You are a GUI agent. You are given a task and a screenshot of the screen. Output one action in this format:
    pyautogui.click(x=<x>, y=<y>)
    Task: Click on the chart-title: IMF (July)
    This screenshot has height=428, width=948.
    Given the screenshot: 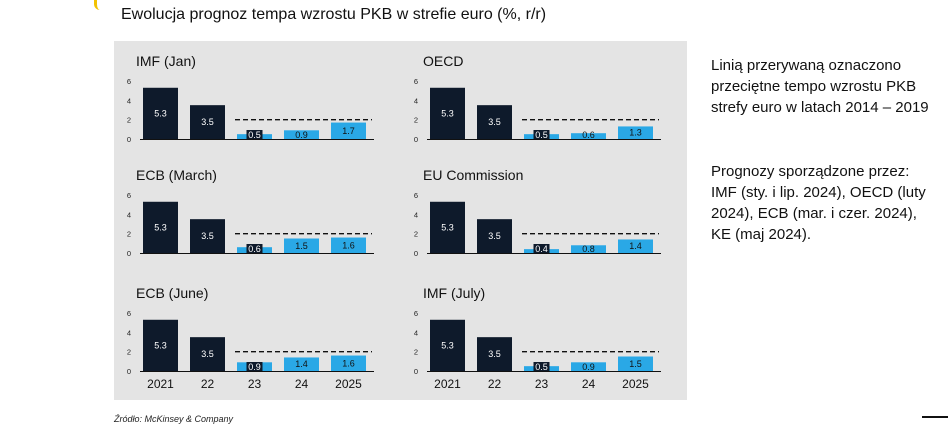 What is the action you would take?
    pyautogui.click(x=454, y=293)
    